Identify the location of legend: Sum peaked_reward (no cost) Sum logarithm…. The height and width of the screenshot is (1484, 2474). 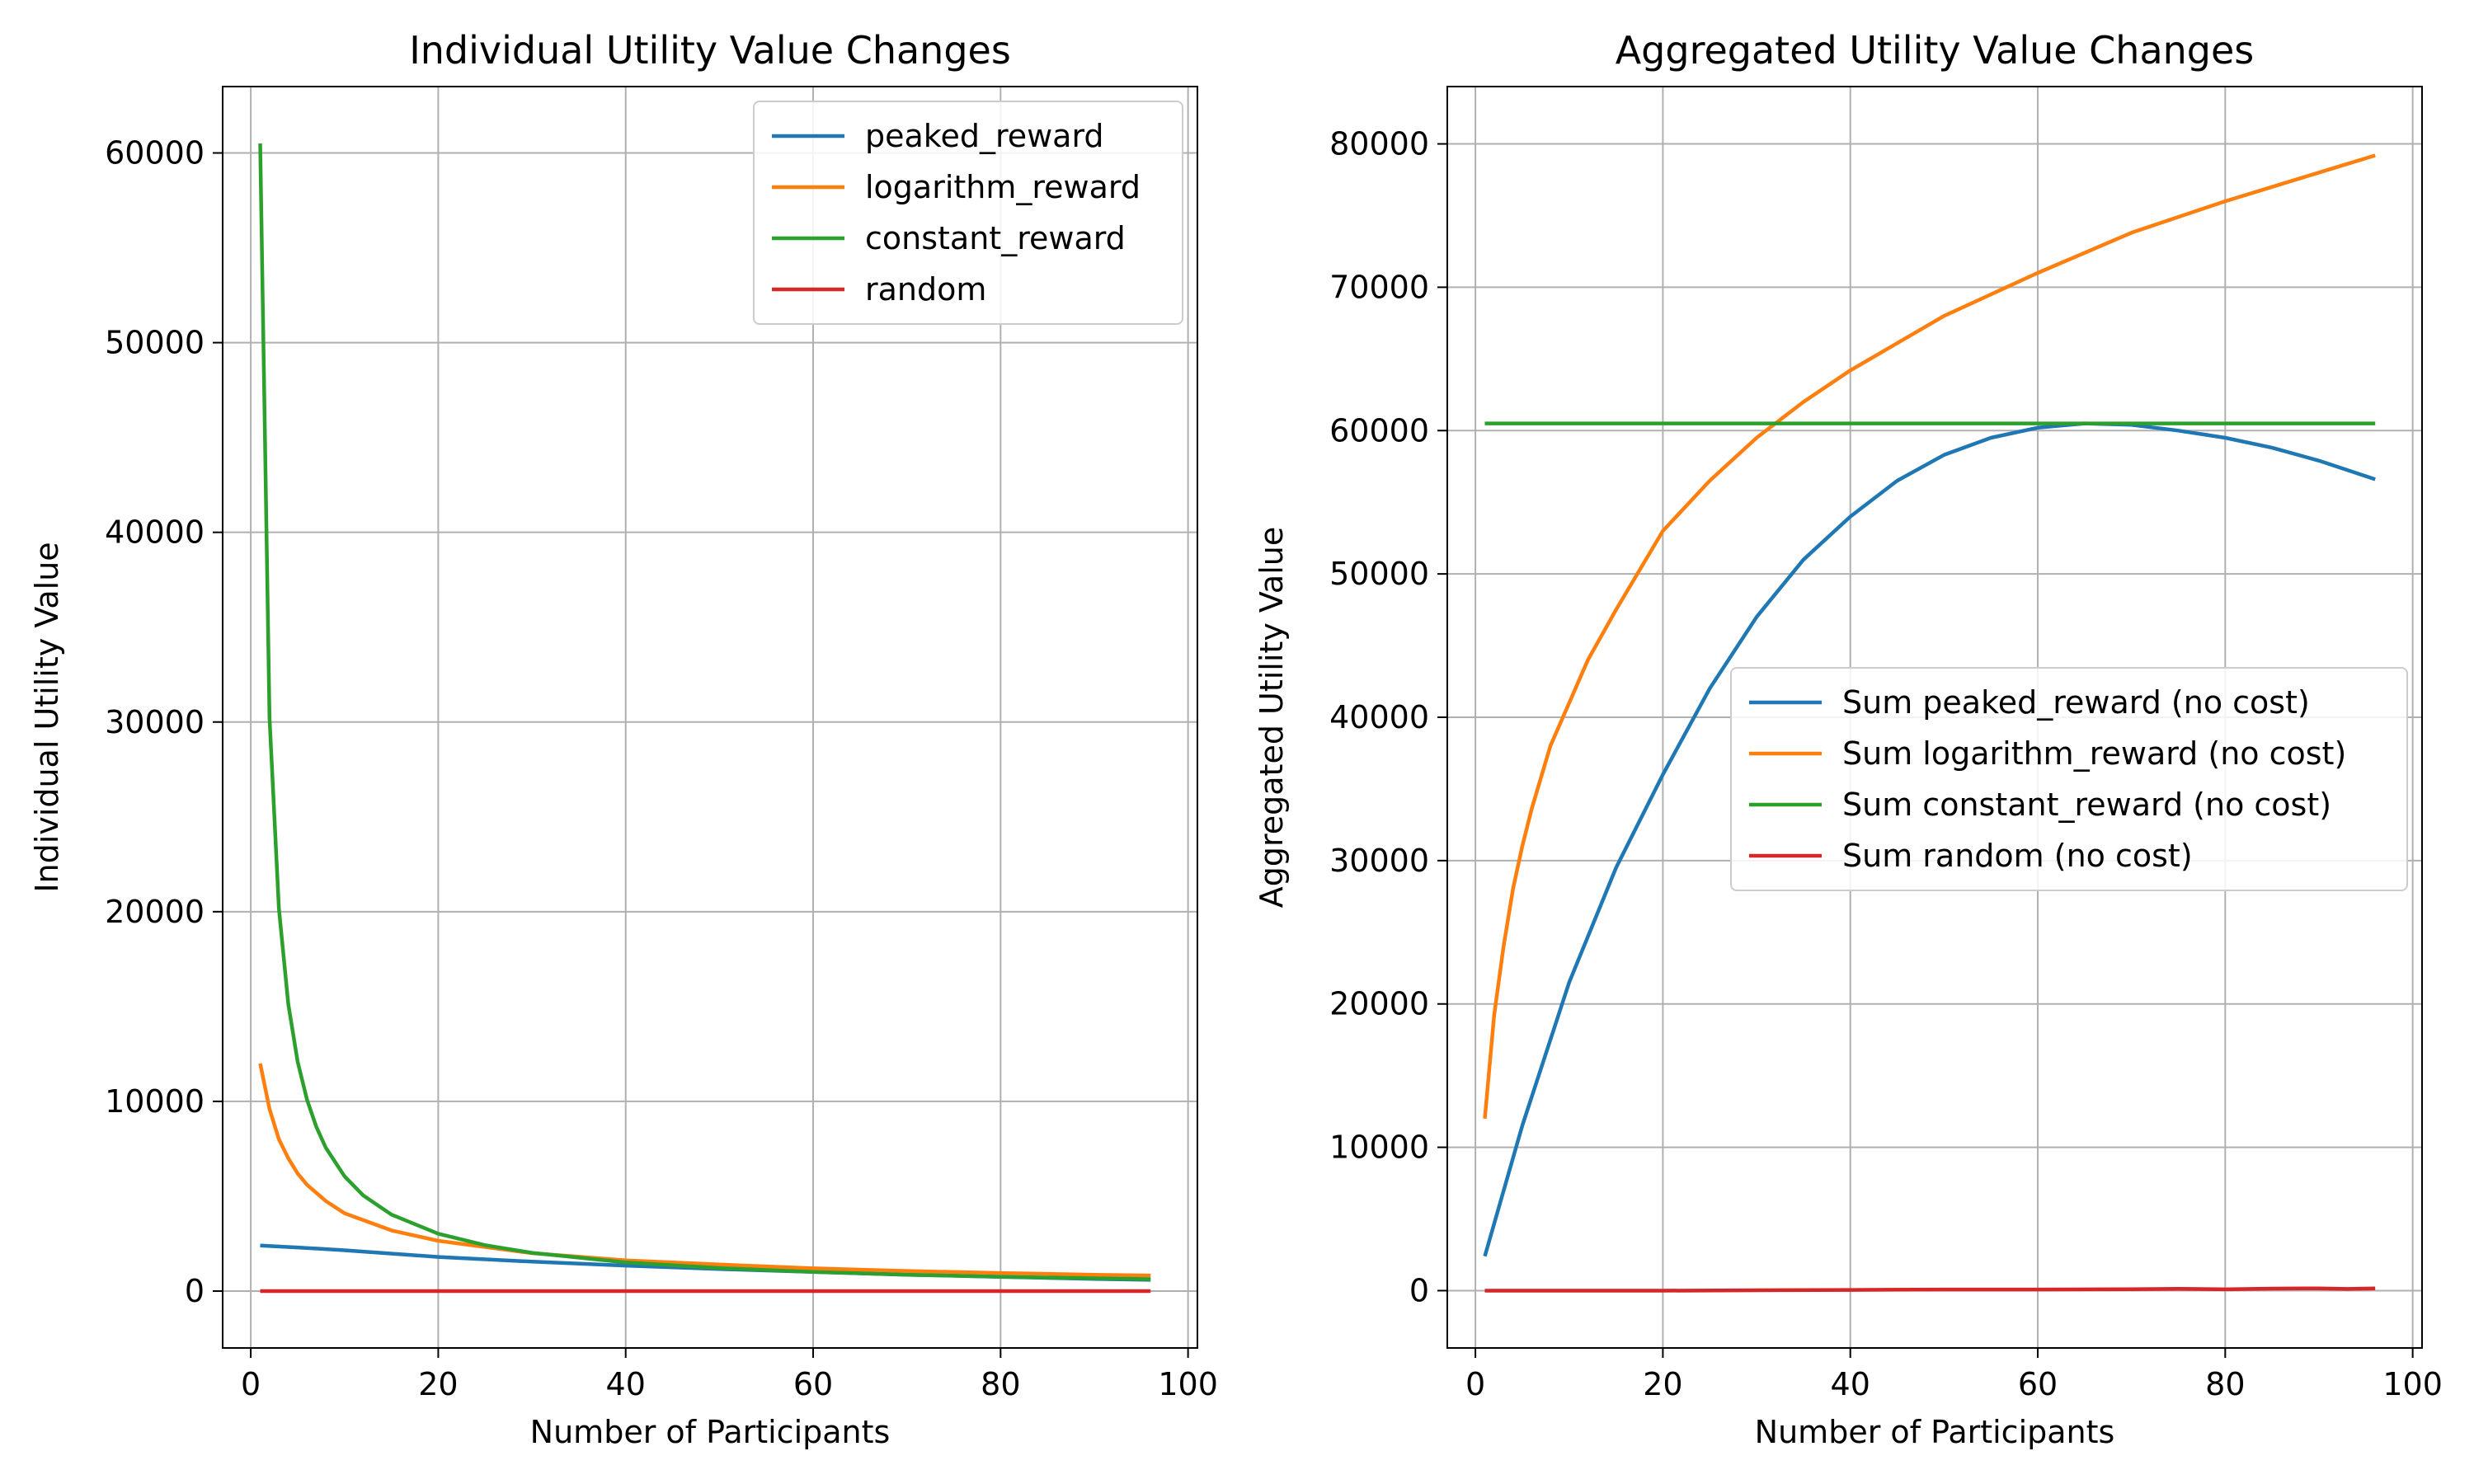
(2069, 779).